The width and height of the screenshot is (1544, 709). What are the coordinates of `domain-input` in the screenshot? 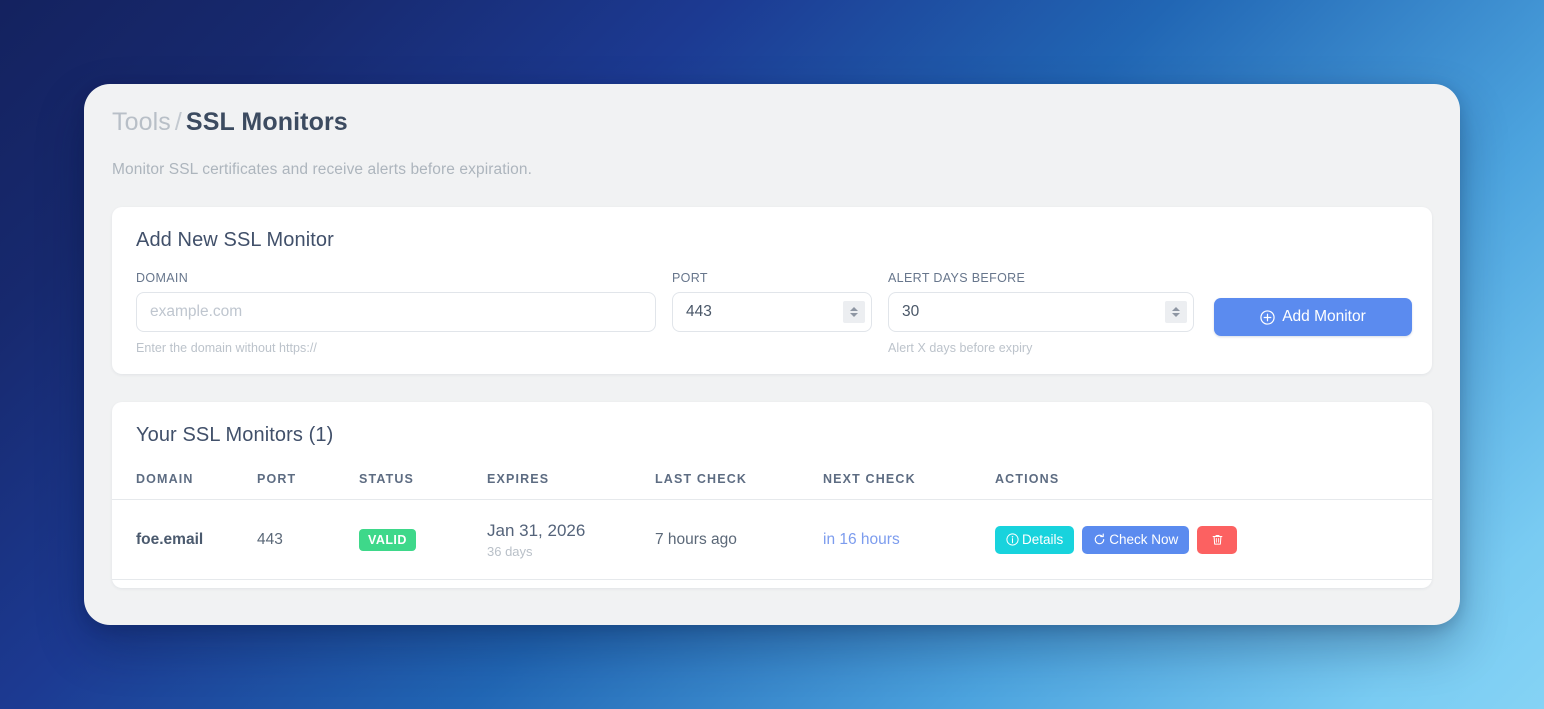 It's located at (396, 312).